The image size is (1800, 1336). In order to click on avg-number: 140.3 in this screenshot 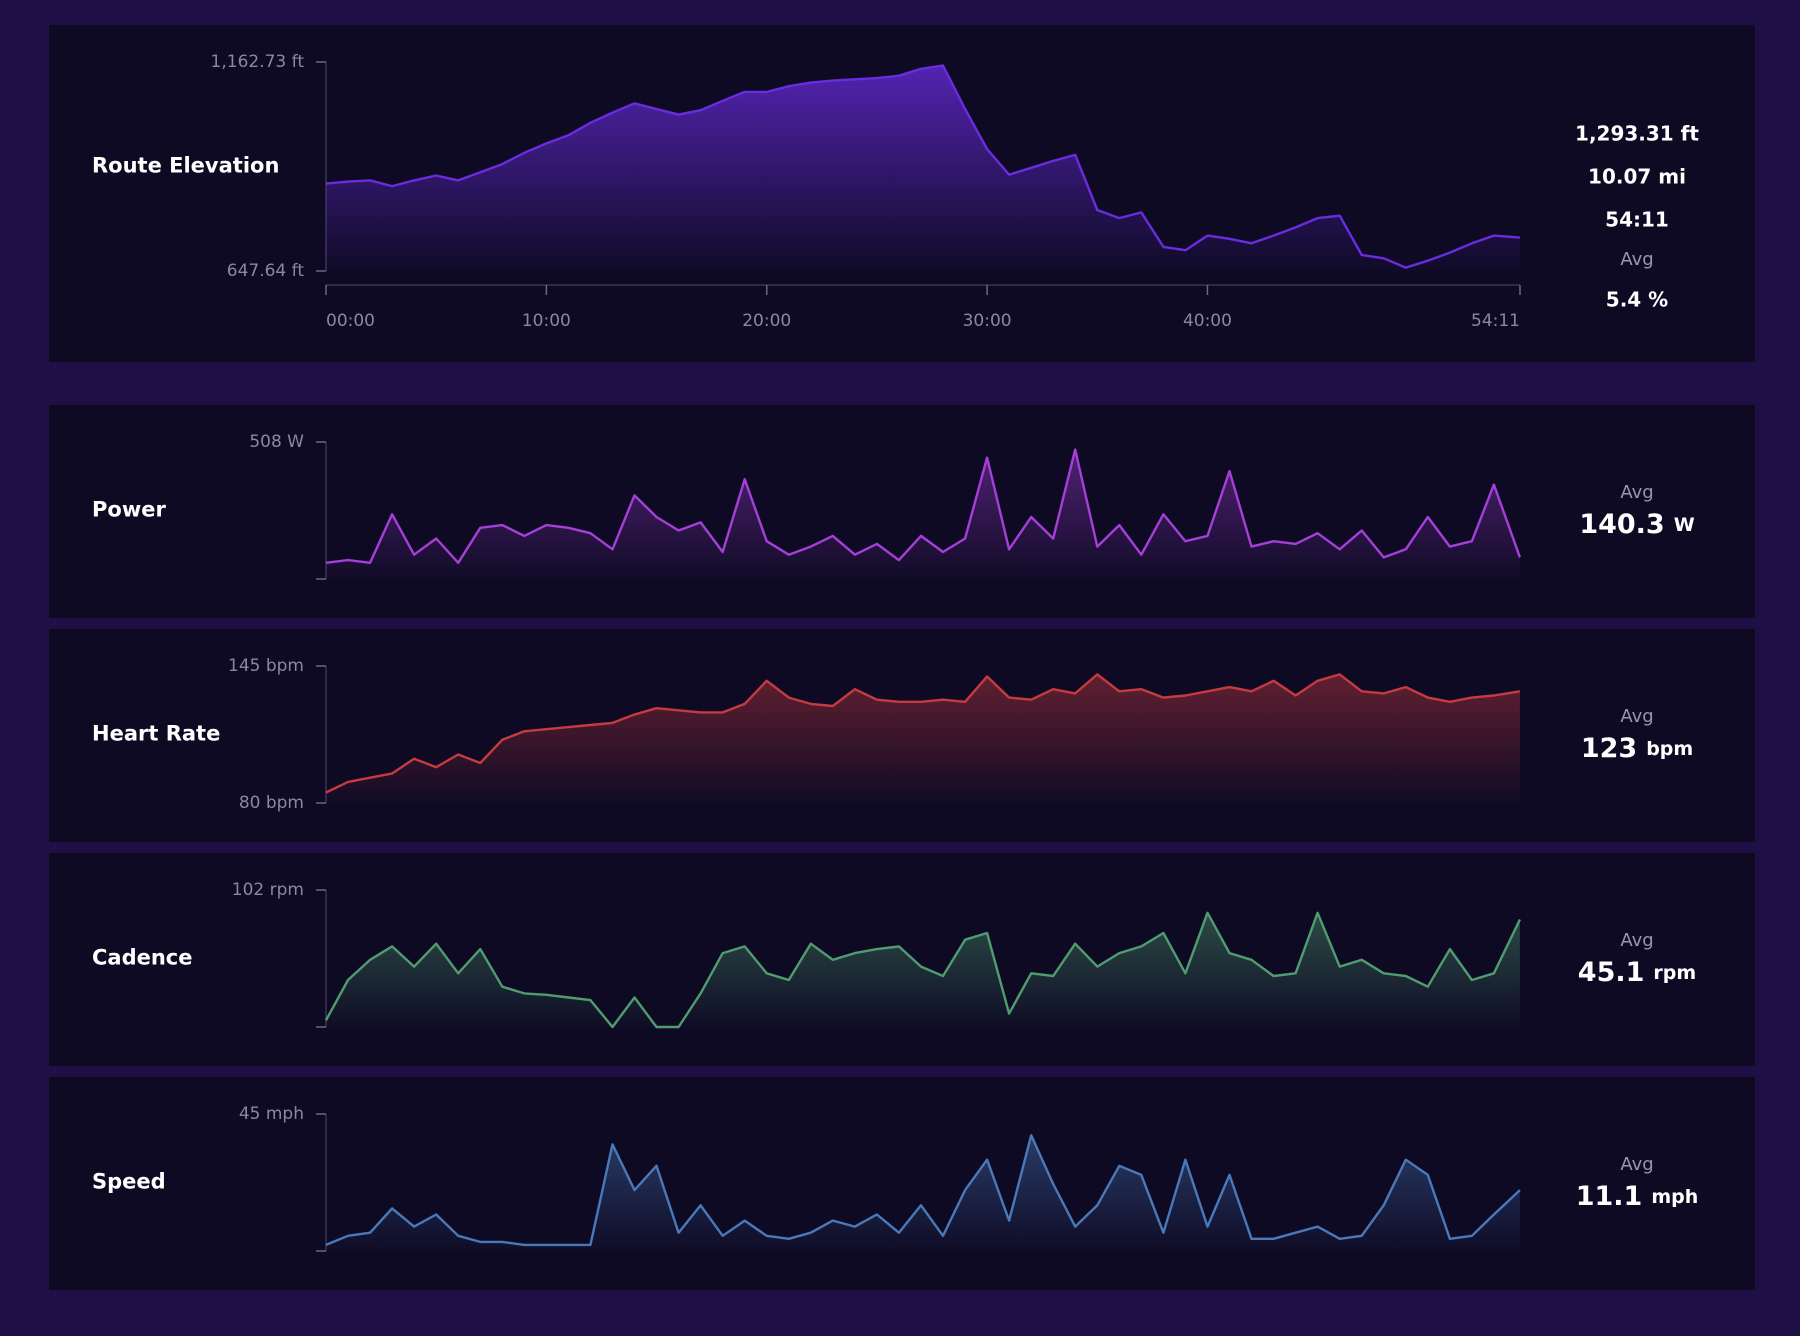, I will do `click(1621, 524)`.